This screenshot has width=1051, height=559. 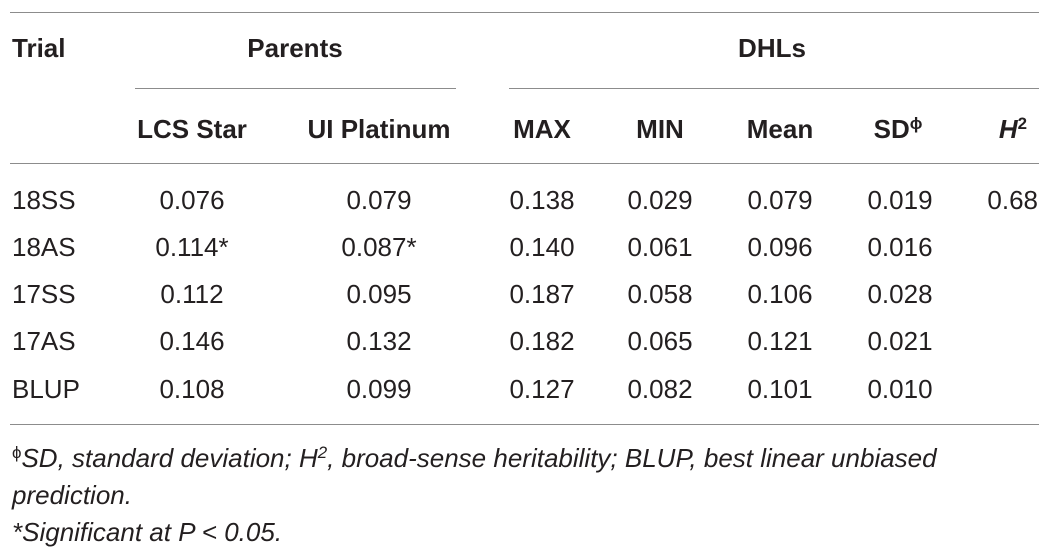 What do you see at coordinates (774, 88) in the screenshot?
I see `dhls-group-rule` at bounding box center [774, 88].